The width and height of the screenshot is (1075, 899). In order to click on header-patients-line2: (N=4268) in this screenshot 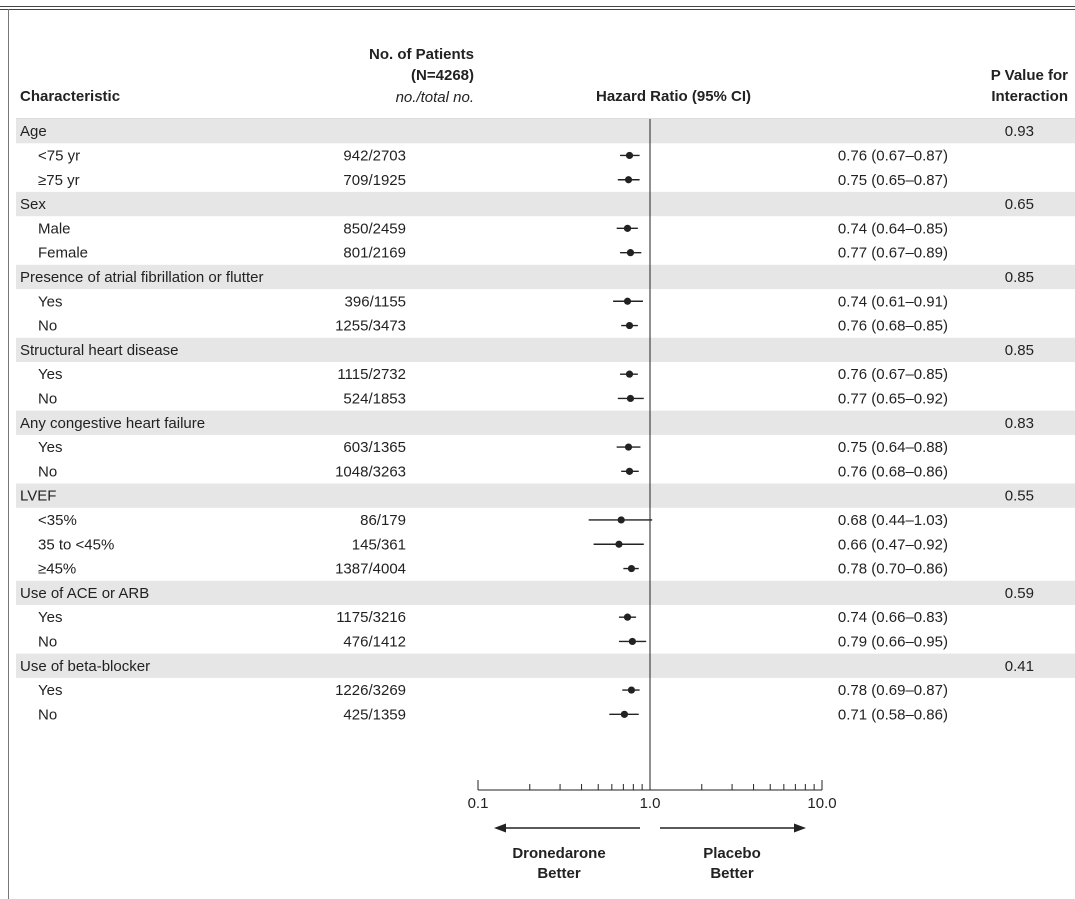, I will do `click(442, 75)`.